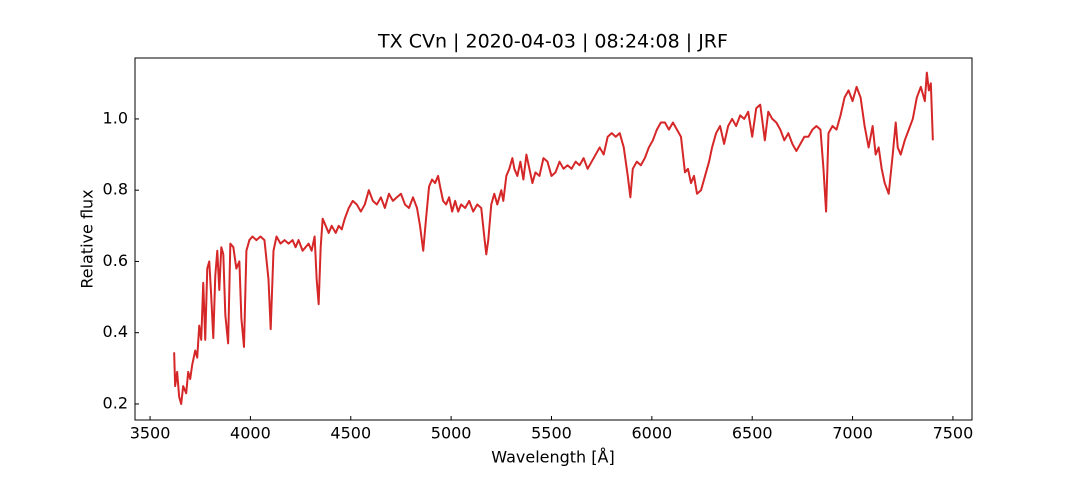  Describe the element at coordinates (350, 433) in the screenshot. I see `x-tick-label: 4500` at that location.